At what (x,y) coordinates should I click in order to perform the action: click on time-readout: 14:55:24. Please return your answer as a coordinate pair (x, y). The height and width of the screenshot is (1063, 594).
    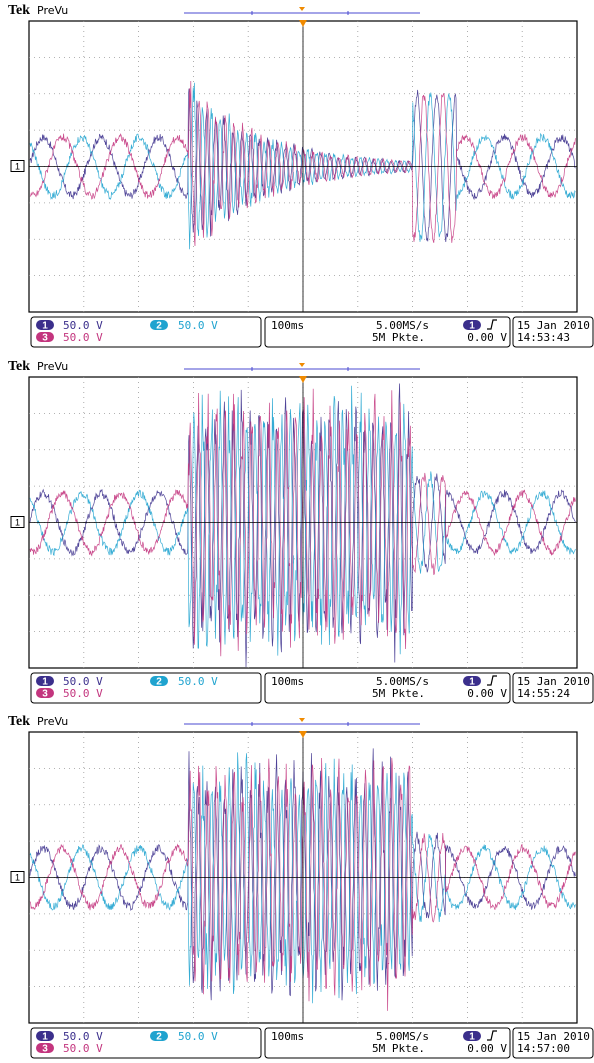
    Looking at the image, I should click on (543, 693).